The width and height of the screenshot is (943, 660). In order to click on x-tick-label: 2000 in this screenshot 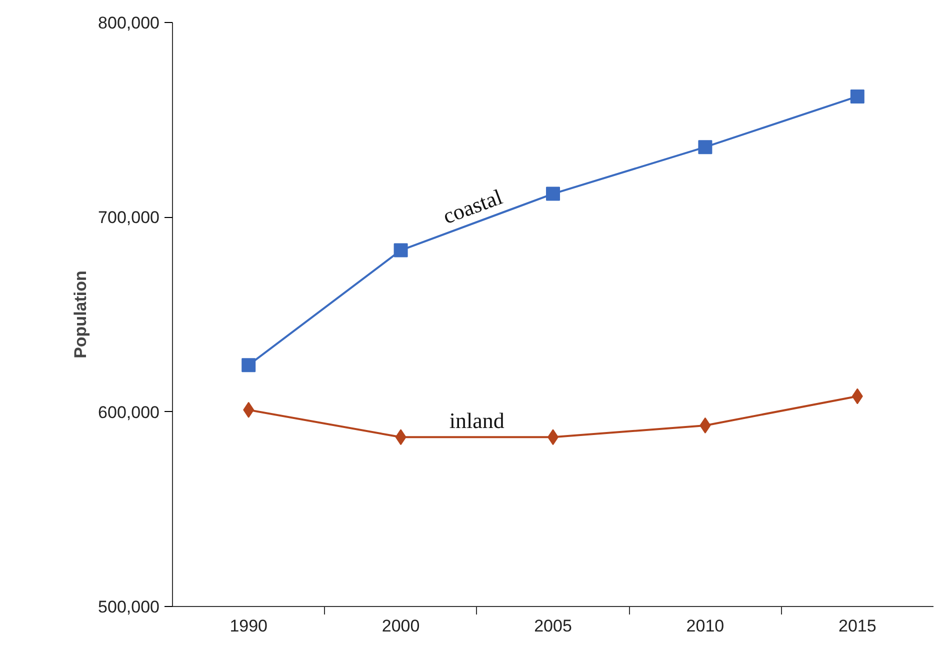, I will do `click(401, 626)`.